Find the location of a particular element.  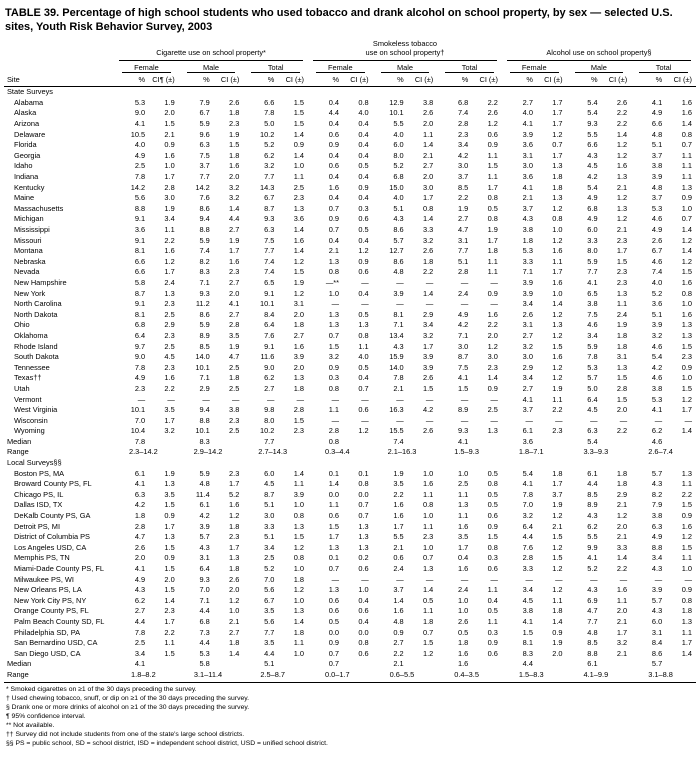

percent-value: 5.7 is located at coordinates (592, 378).